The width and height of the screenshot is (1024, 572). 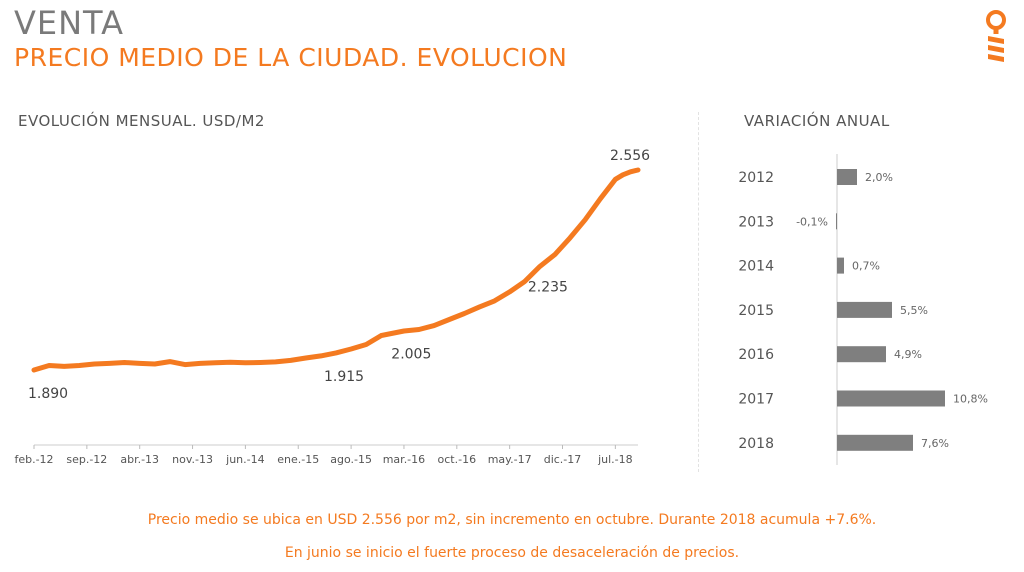 What do you see at coordinates (510, 459) in the screenshot?
I see `x-tick-label: may.-17` at bounding box center [510, 459].